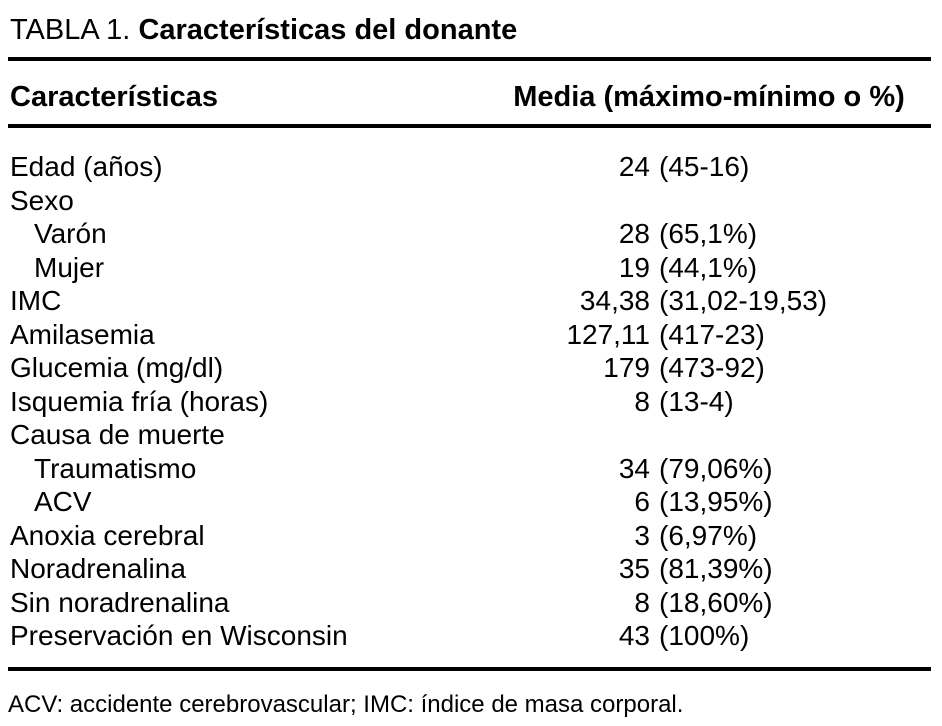 Image resolution: width=942 pixels, height=726 pixels. I want to click on table-row: Sin noradrenalina 8 (18,60%), so click(469, 603).